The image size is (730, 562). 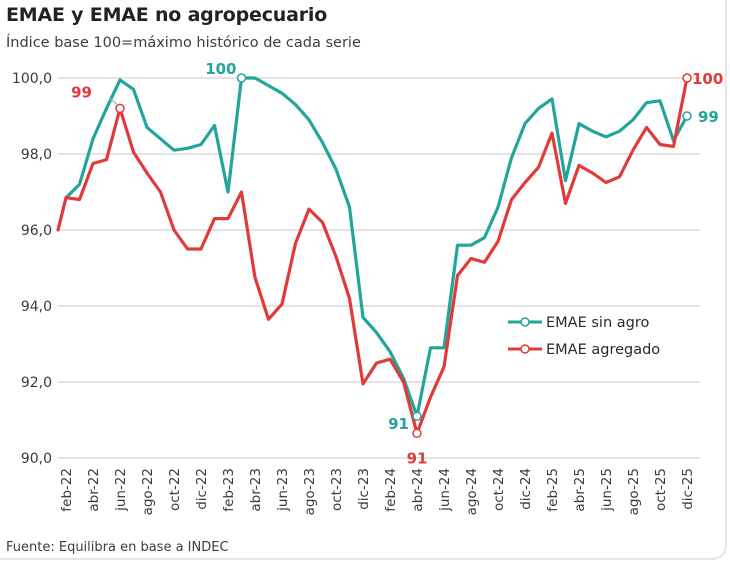 What do you see at coordinates (445, 490) in the screenshot?
I see `x-tick-label: jun-24` at bounding box center [445, 490].